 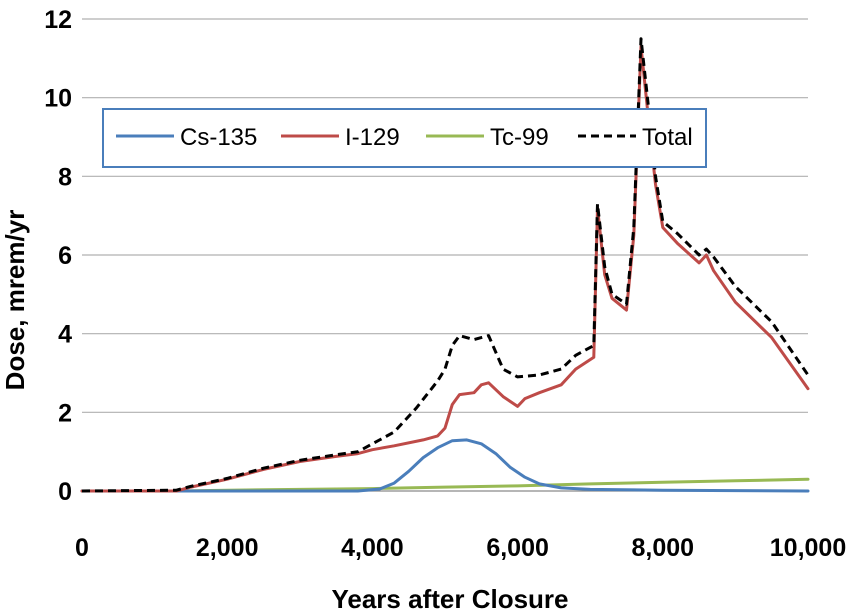 What do you see at coordinates (65, 413) in the screenshot?
I see `y-tick-label: 2` at bounding box center [65, 413].